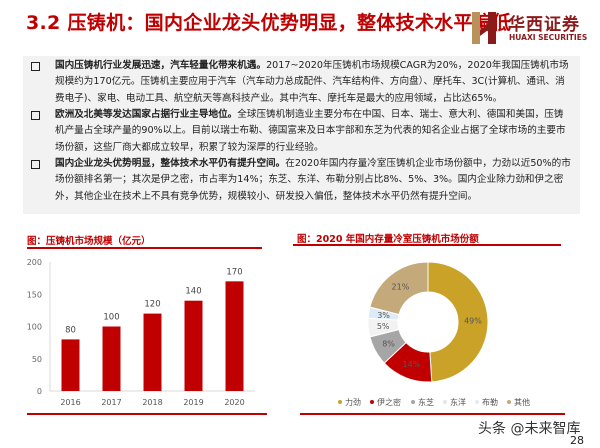 This screenshot has height=448, width=600. What do you see at coordinates (432, 414) in the screenshot?
I see `pie-chart-bottom-rule` at bounding box center [432, 414].